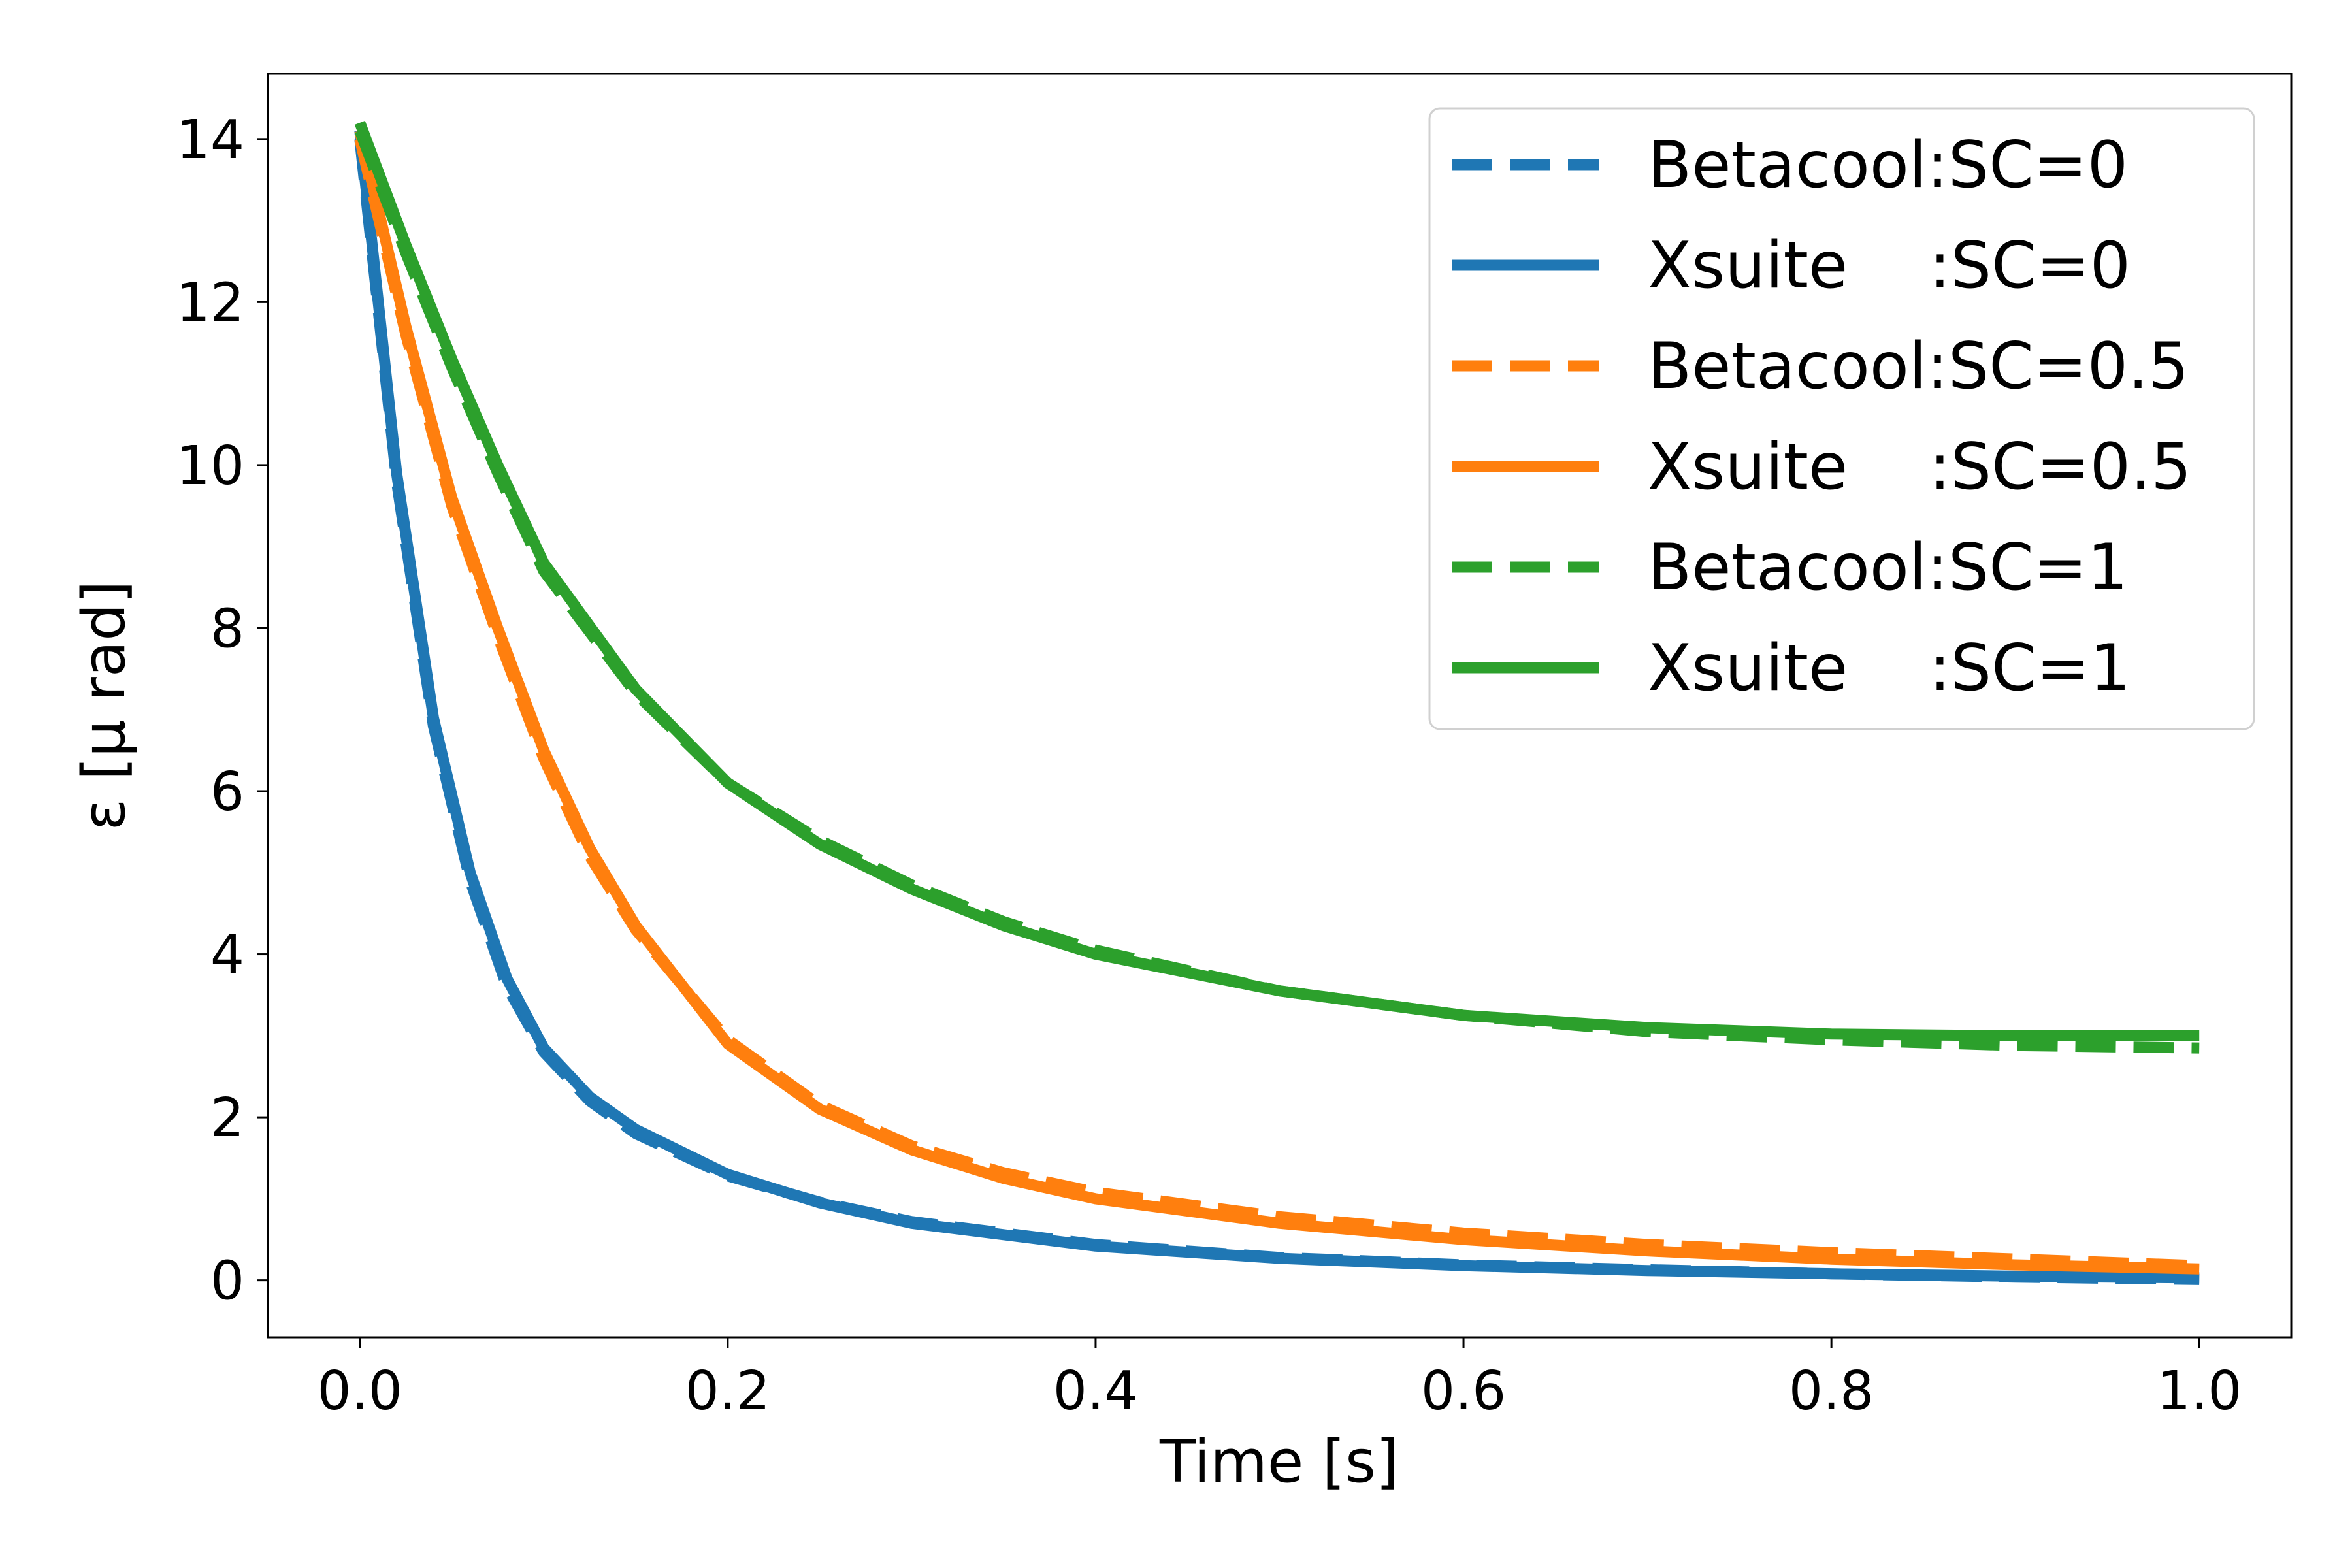 The image size is (2352, 1568). I want to click on x-tick-label: 0.6, so click(1463, 1391).